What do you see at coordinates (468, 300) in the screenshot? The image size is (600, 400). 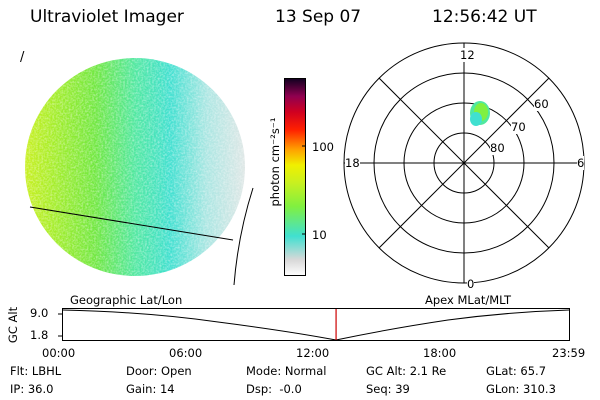 I see `apex-title: Apex MLat/MLT` at bounding box center [468, 300].